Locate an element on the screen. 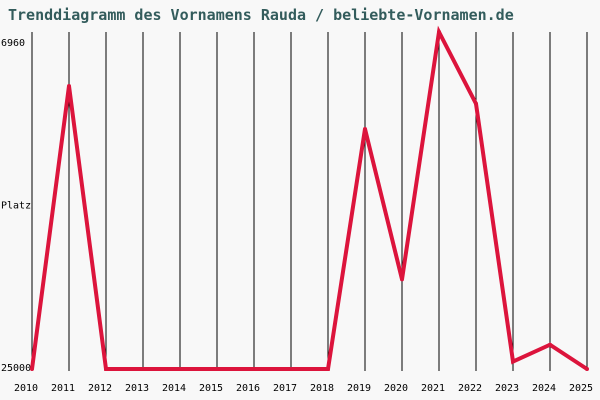  data-point-2011 is located at coordinates (69, 85).